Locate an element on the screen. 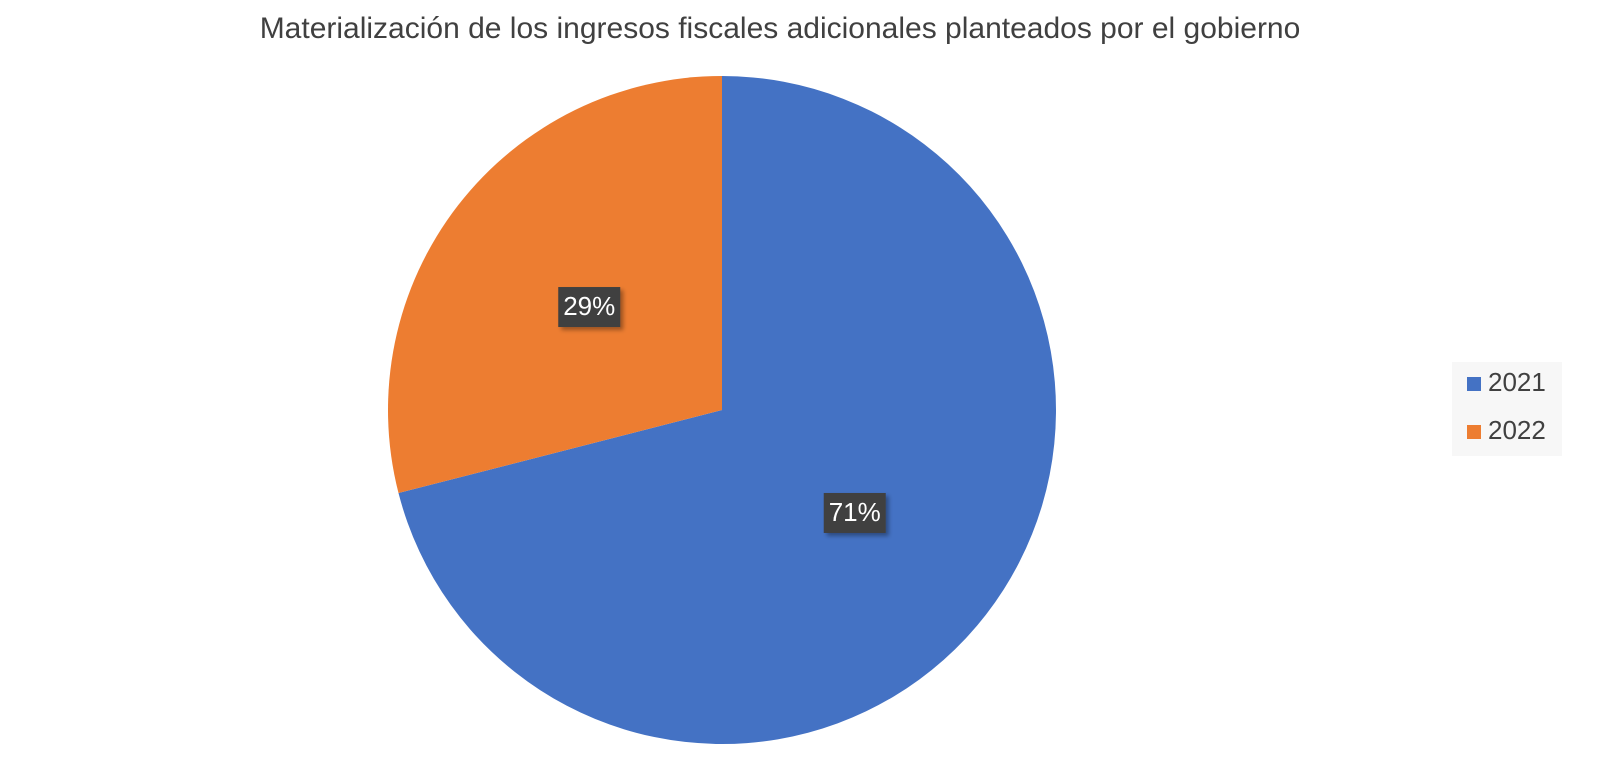 Image resolution: width=1611 pixels, height=772 pixels. pie-slice is located at coordinates (555, 285).